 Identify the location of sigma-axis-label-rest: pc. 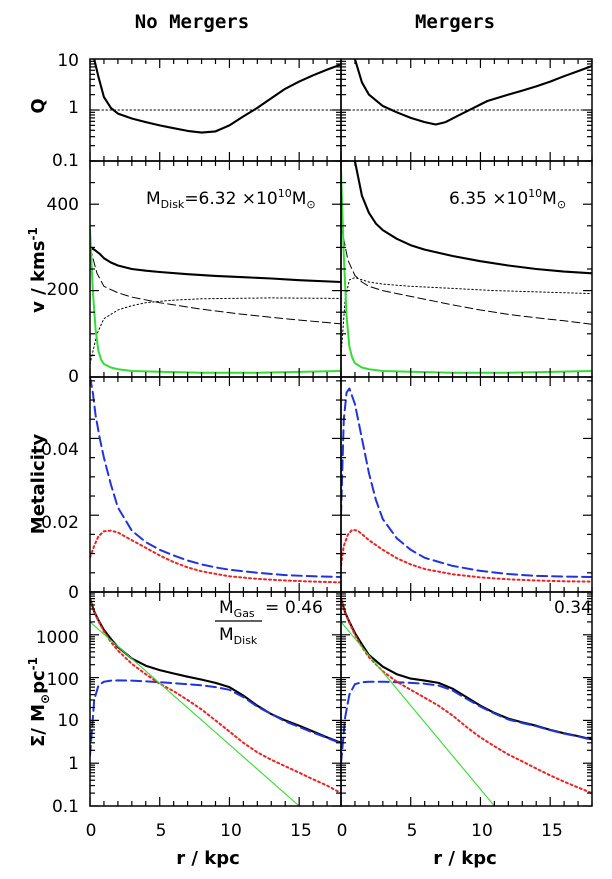
(38, 682).